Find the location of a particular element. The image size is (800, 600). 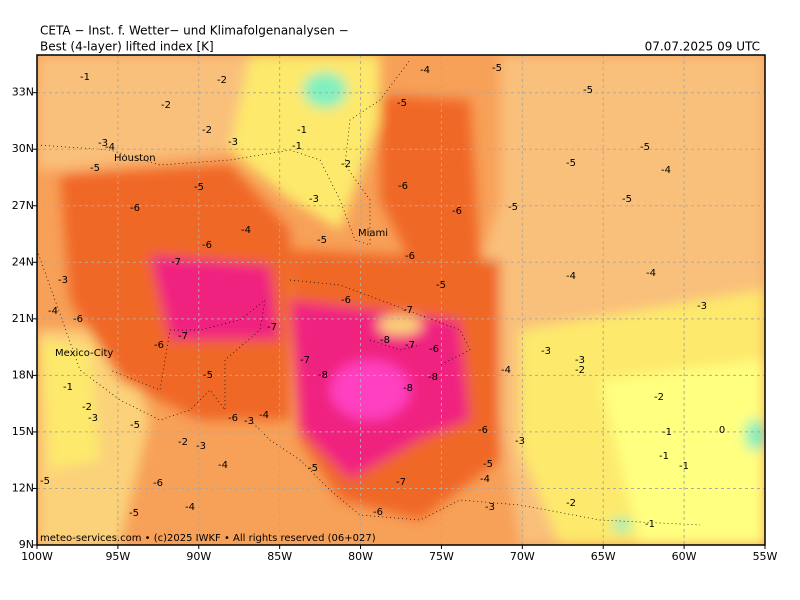

datetime: 07.07.2025 09 UTC is located at coordinates (702, 47).